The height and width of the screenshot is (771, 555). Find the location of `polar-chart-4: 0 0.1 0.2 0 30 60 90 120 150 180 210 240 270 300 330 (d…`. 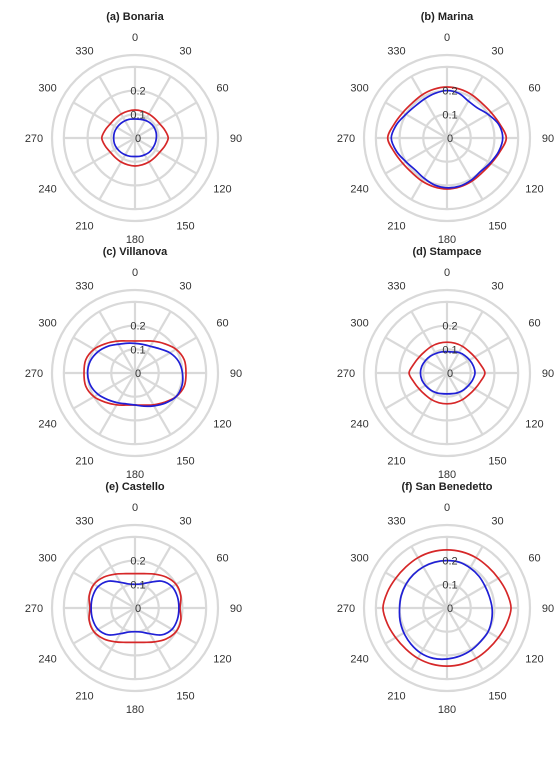

polar-chart-4: 0 0.1 0.2 0 30 60 90 120 150 180 210 240 270 300 330 (d… is located at coordinates (445, 363).